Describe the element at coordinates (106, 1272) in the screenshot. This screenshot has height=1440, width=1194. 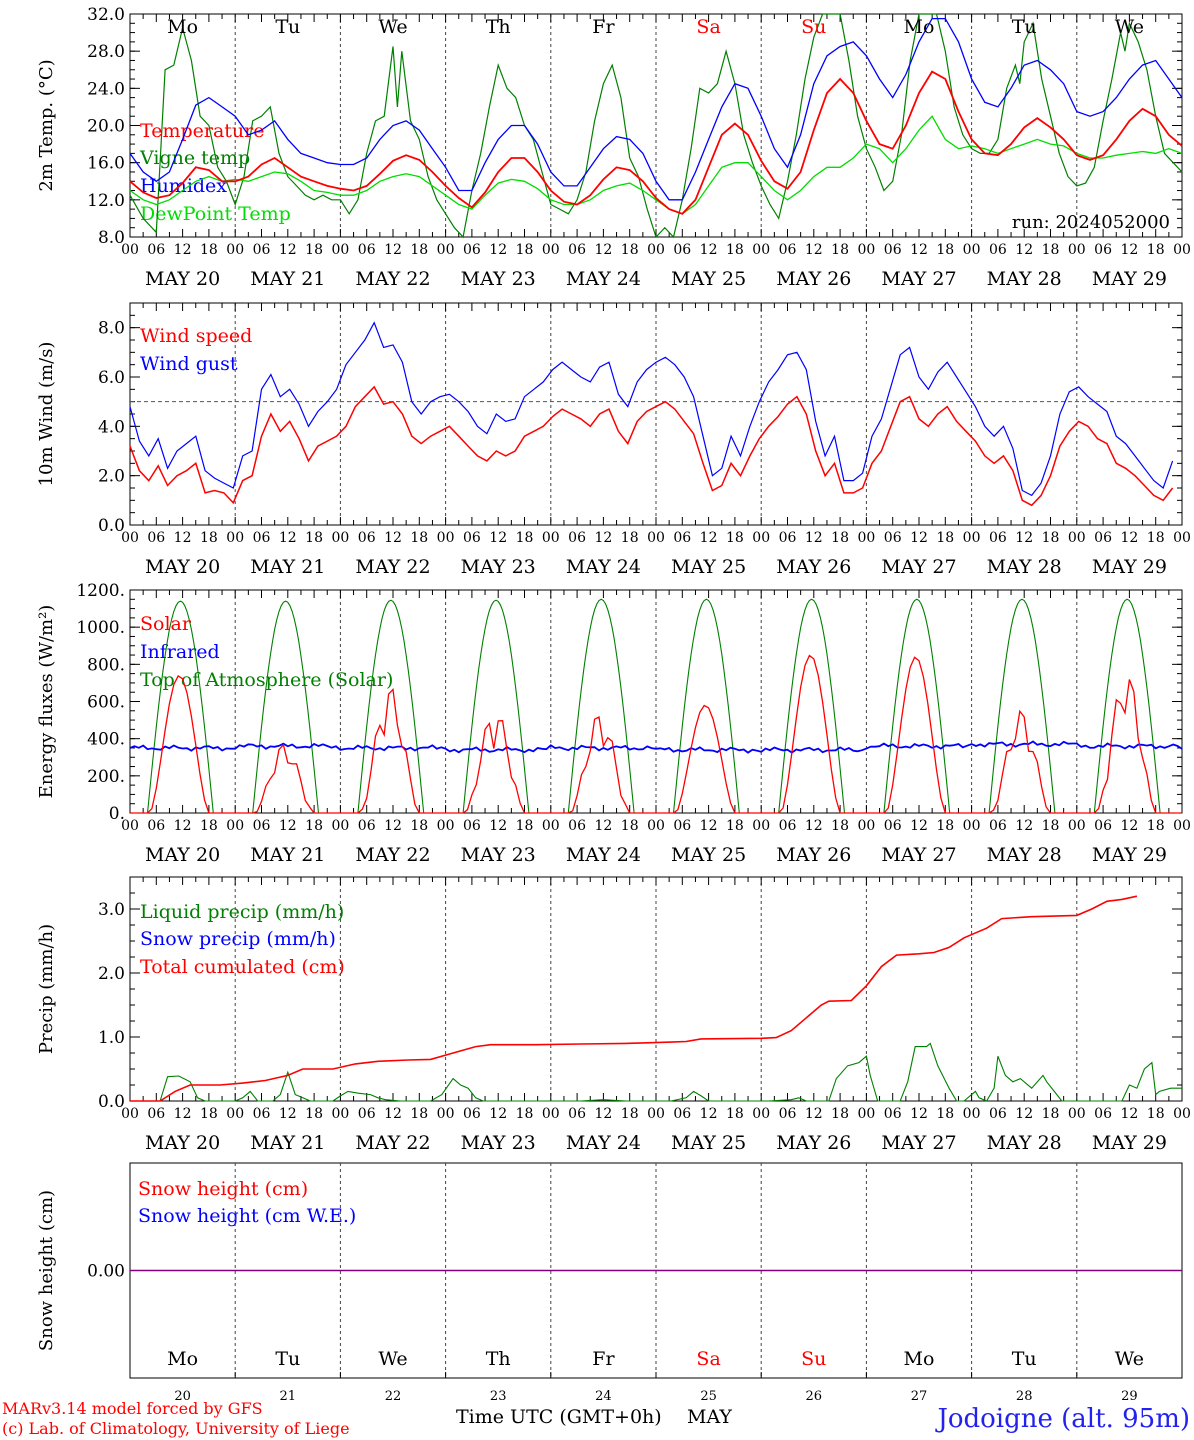
I see `snow-y-tick-label: 0.00` at that location.